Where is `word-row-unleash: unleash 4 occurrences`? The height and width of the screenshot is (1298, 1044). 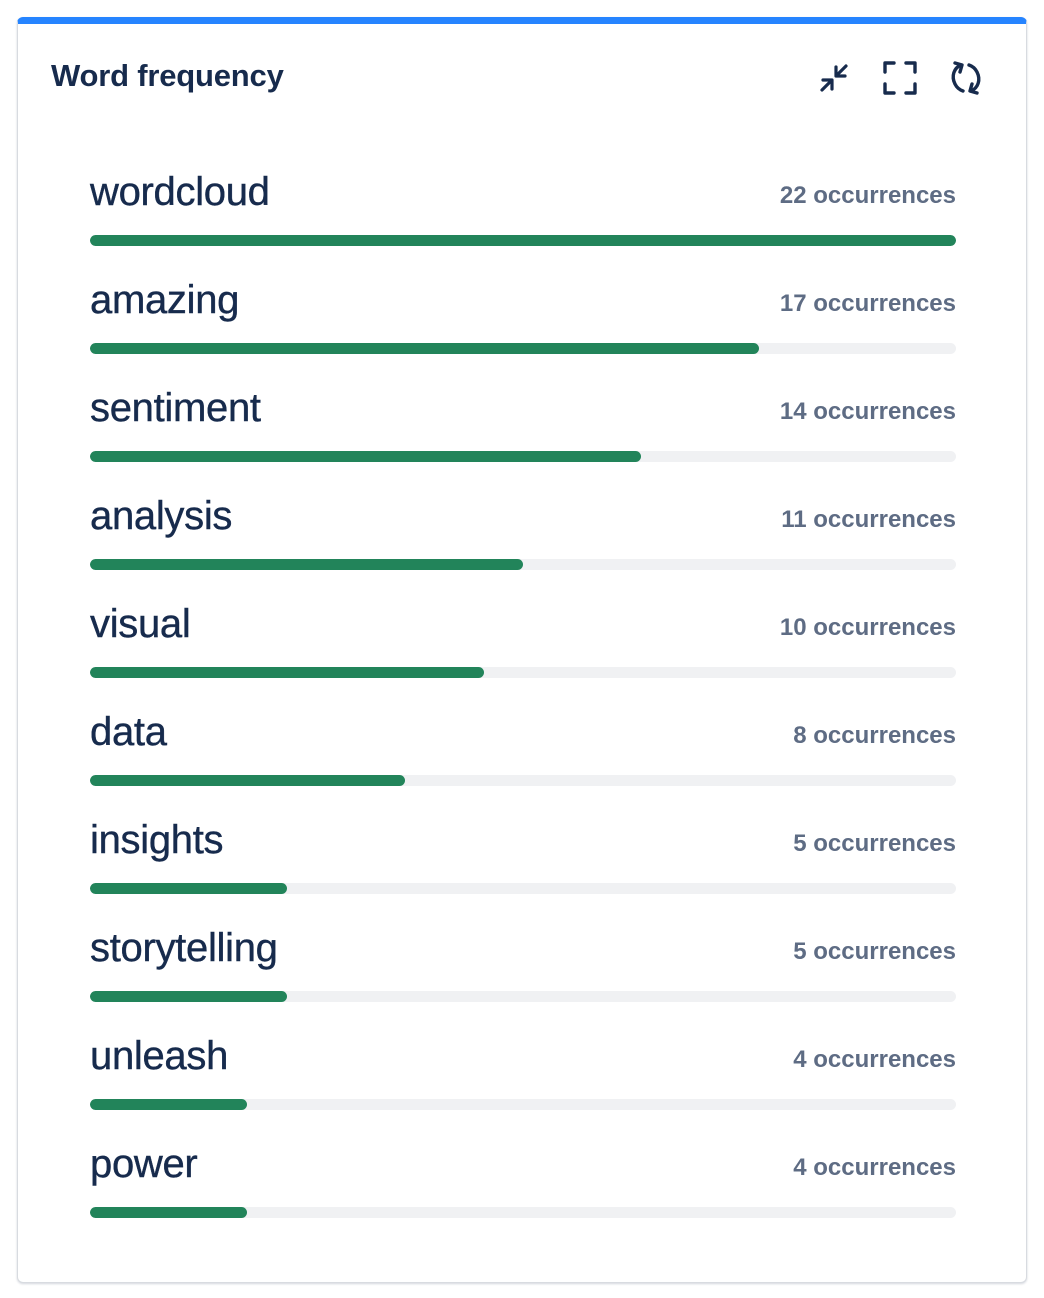 word-row-unleash: unleash 4 occurrences is located at coordinates (523, 1082).